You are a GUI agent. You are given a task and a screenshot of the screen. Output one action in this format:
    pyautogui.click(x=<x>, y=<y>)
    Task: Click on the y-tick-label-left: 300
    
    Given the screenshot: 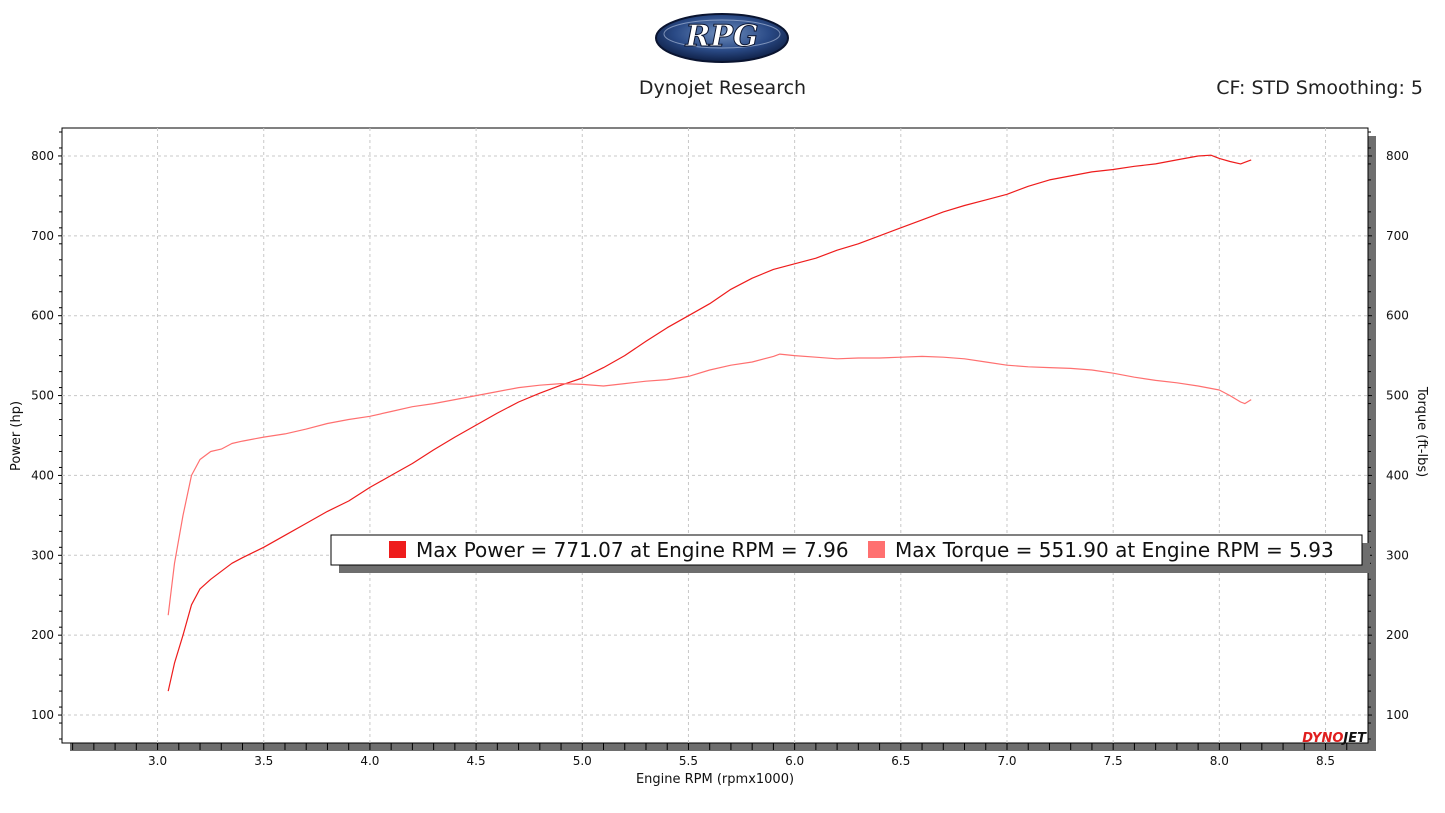 What is the action you would take?
    pyautogui.click(x=42, y=555)
    